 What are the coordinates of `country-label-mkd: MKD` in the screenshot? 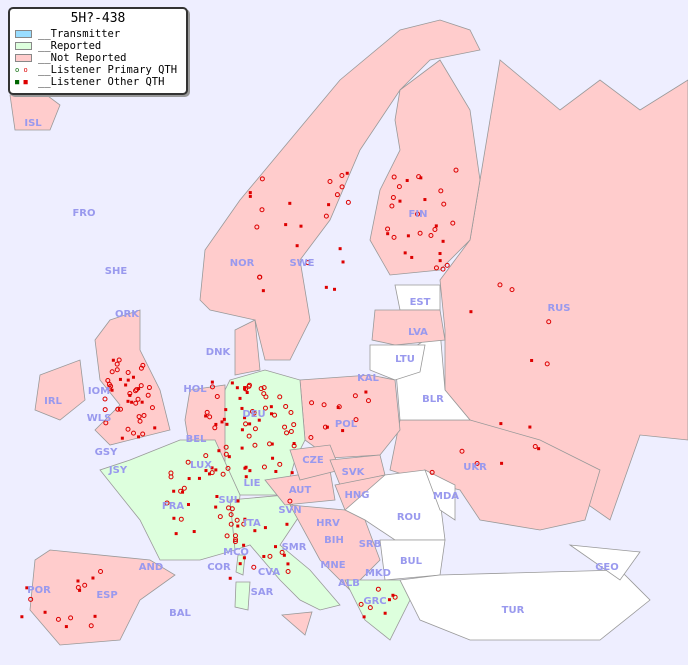 It's located at (378, 573).